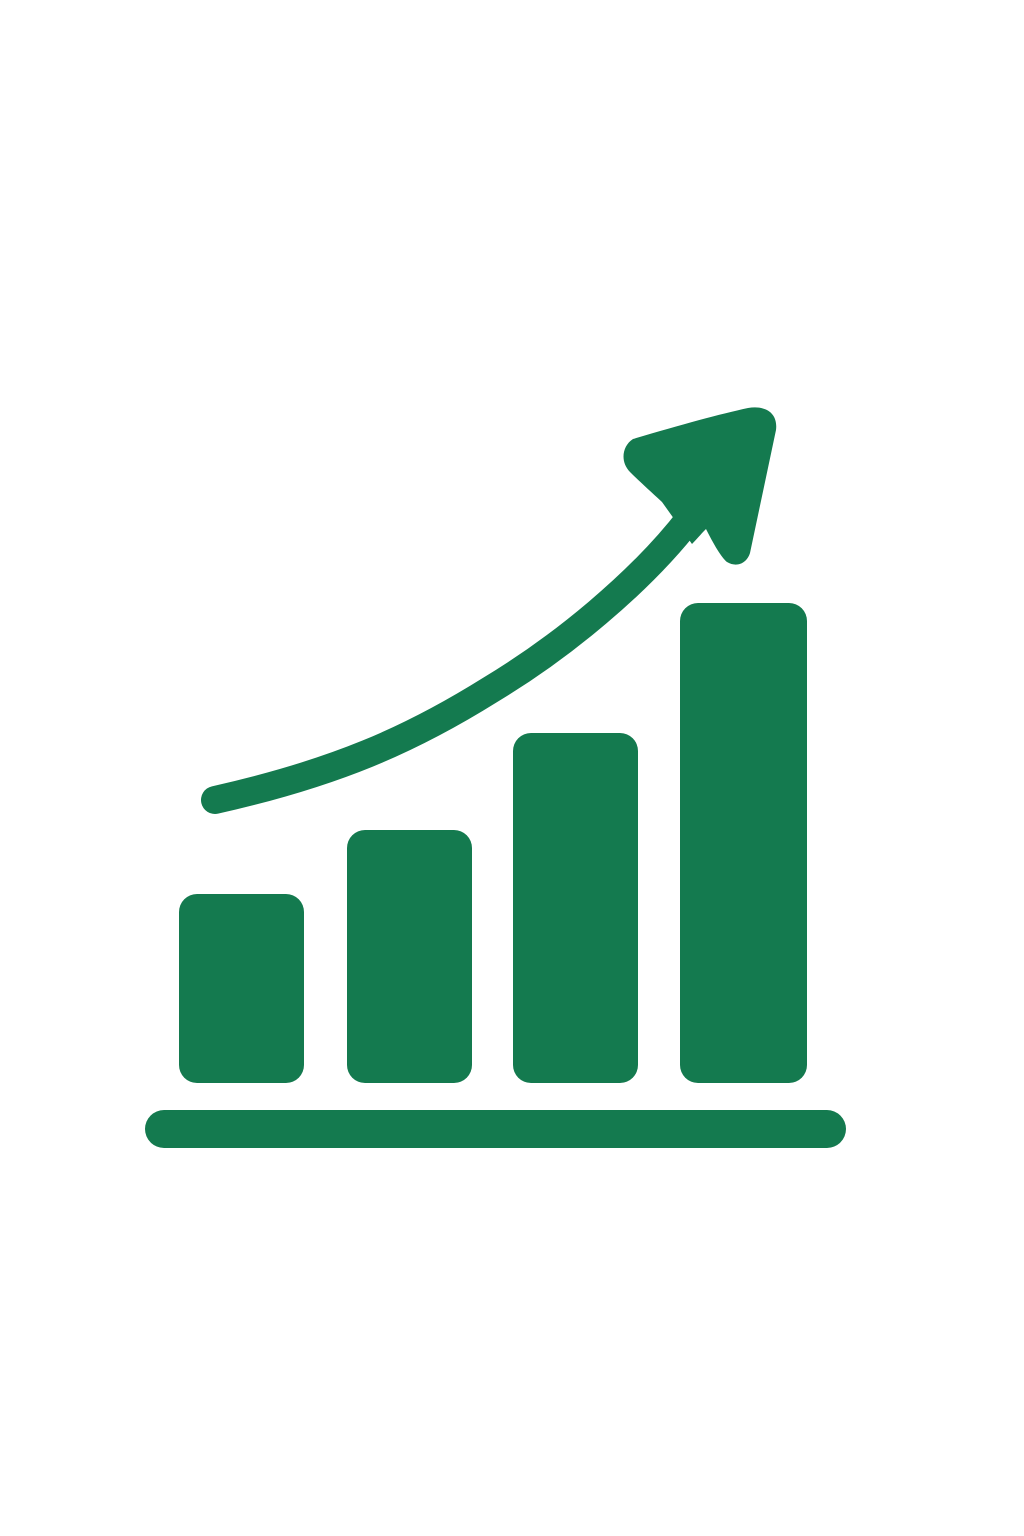  Describe the element at coordinates (495, 1129) in the screenshot. I see `baseline` at that location.